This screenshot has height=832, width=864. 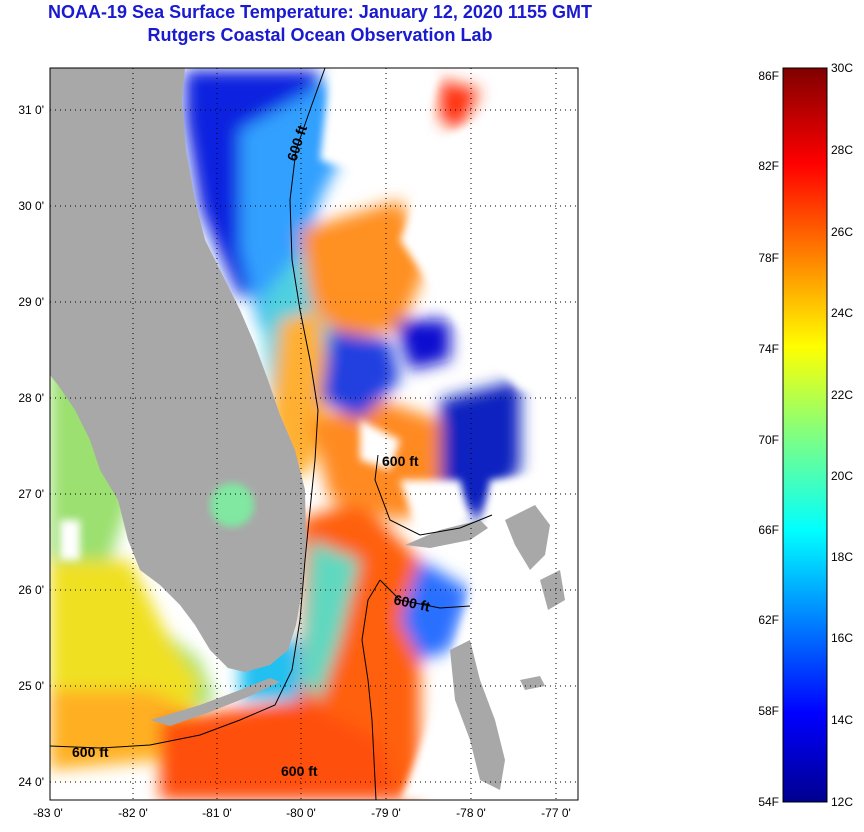 I want to click on svg-text: 14C, so click(x=842, y=720).